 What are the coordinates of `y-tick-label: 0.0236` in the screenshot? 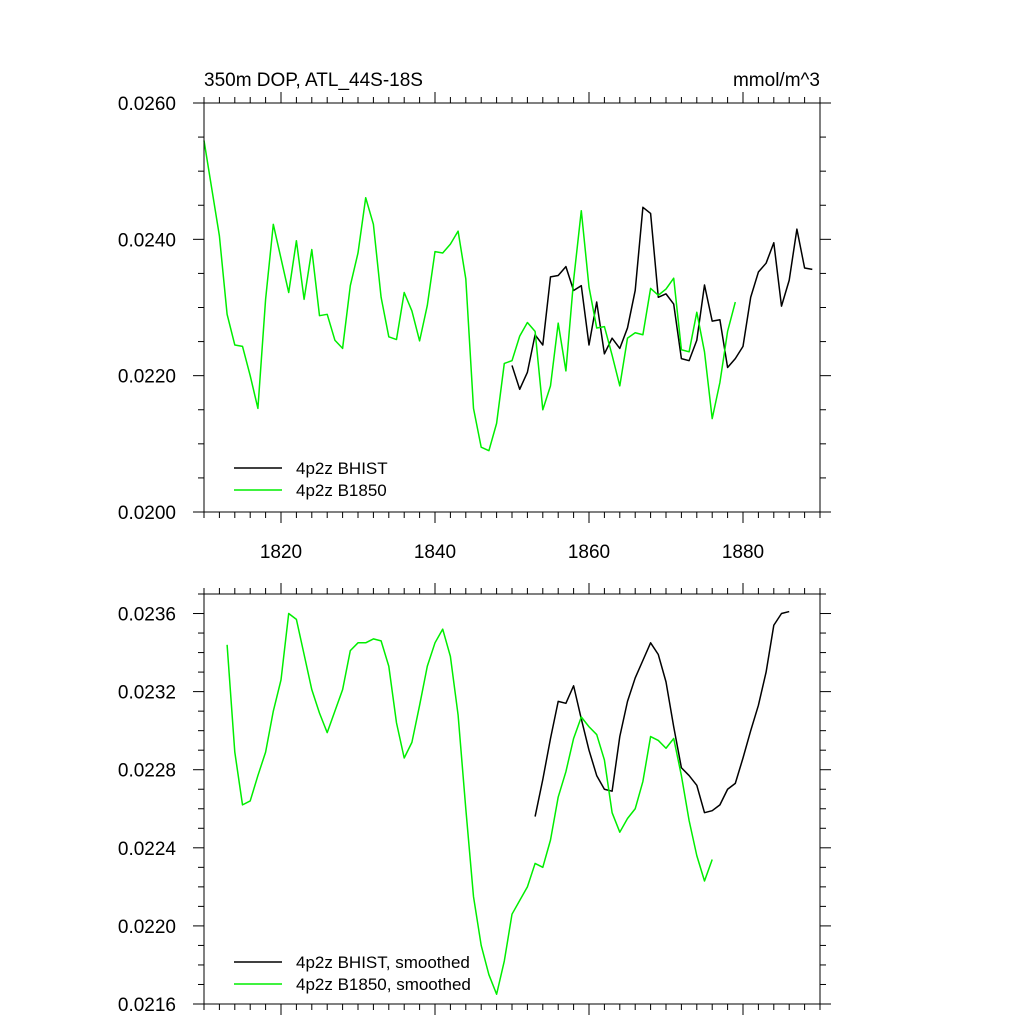 It's located at (147, 615).